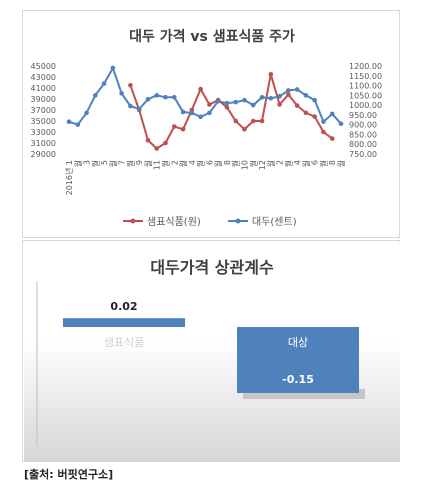  What do you see at coordinates (244, 165) in the screenshot?
I see `x-tick-label: 10` at bounding box center [244, 165].